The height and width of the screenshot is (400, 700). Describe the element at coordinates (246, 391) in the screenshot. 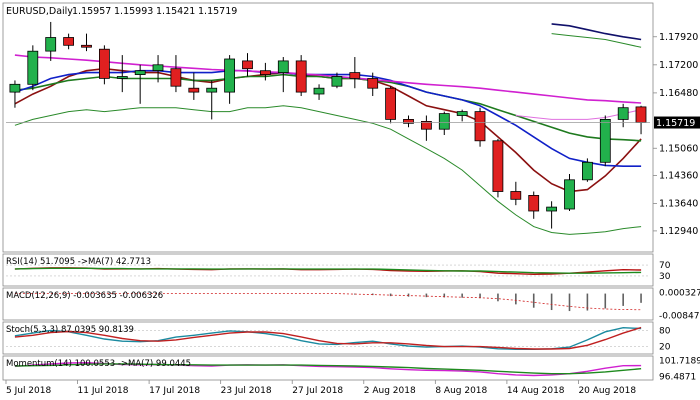

I see `date-tick-label: 23 Jul 2018` at that location.